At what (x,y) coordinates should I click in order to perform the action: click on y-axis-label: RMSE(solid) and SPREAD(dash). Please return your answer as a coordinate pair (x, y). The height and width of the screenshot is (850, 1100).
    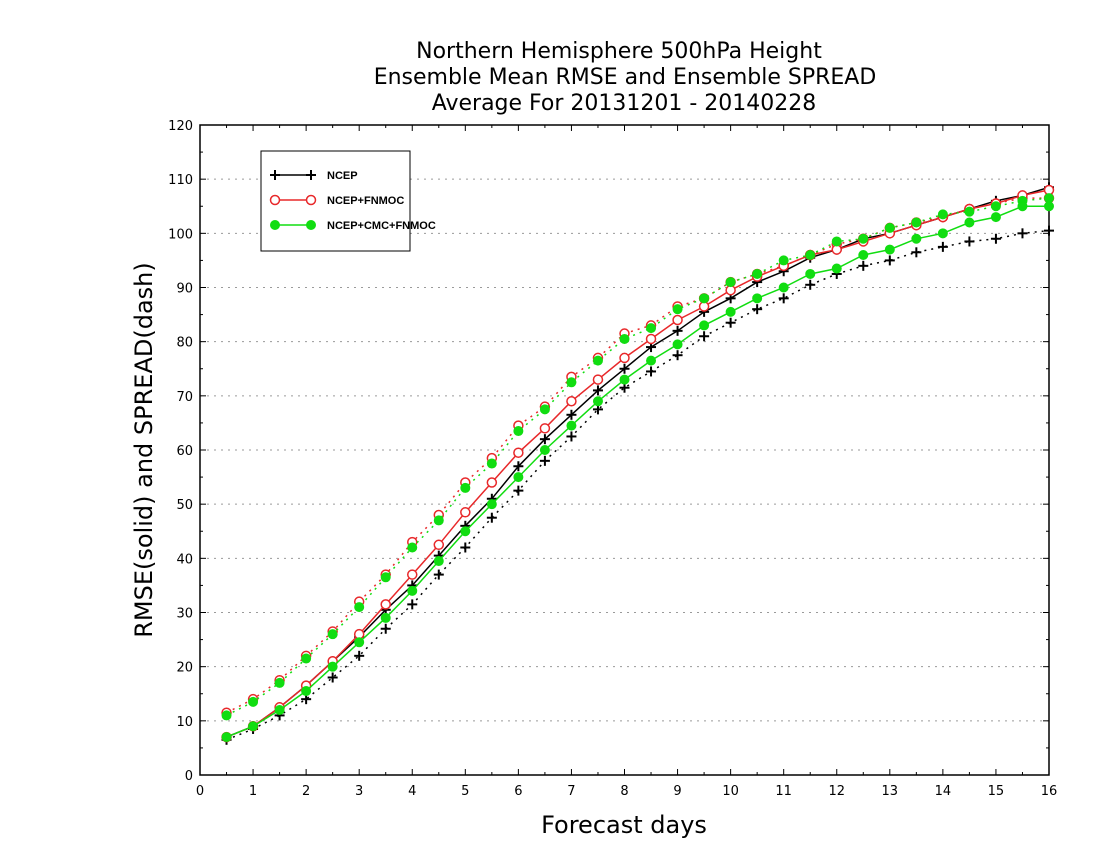
    Looking at the image, I should click on (144, 450).